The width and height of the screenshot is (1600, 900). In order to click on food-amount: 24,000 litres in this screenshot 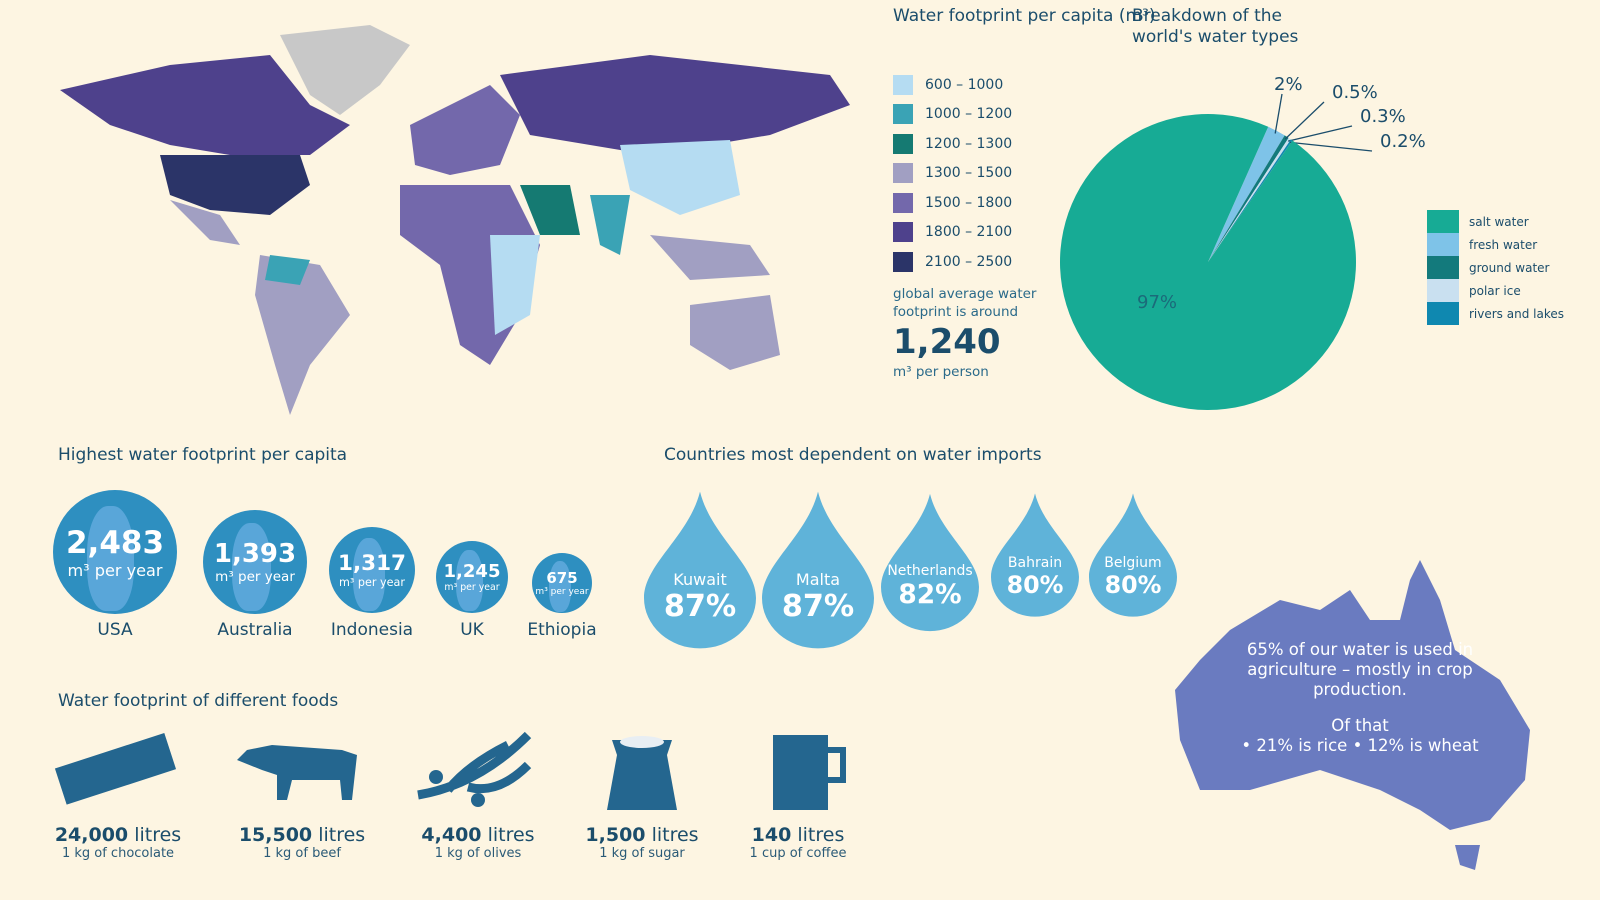, I will do `click(118, 835)`.